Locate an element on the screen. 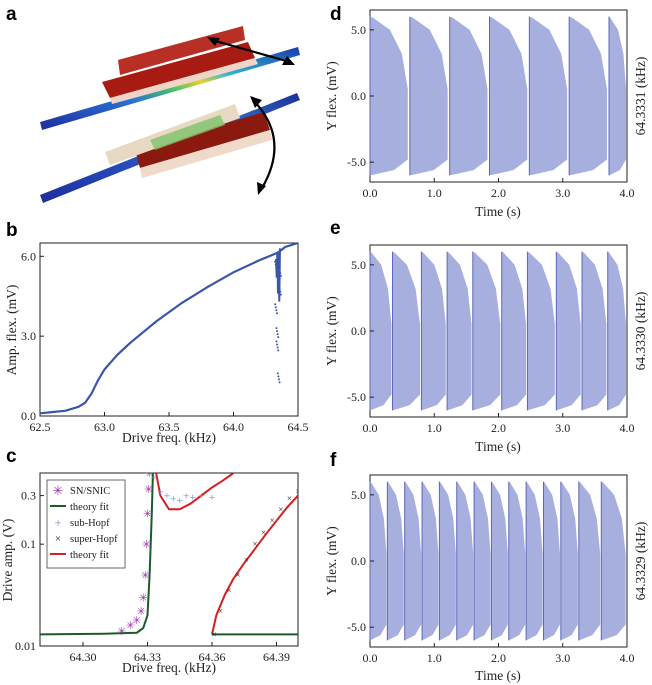  legend-item-theory-fit-green: theory fit is located at coordinates (79, 507).